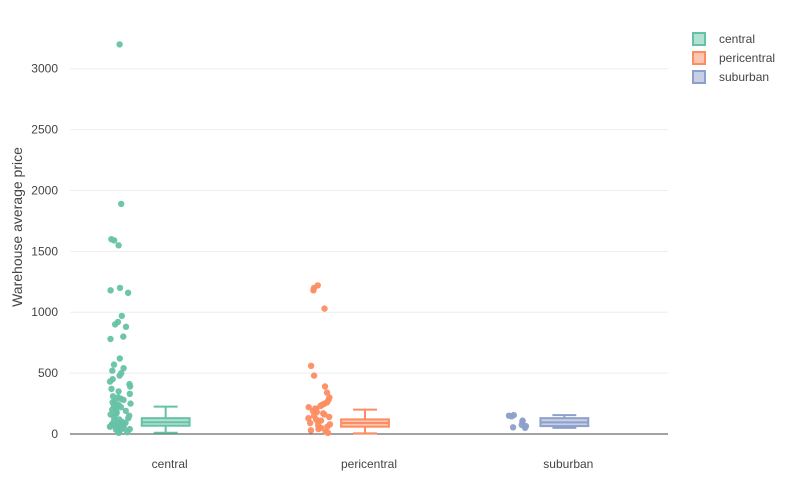  What do you see at coordinates (170, 464) in the screenshot?
I see `x-tick-label: central` at bounding box center [170, 464].